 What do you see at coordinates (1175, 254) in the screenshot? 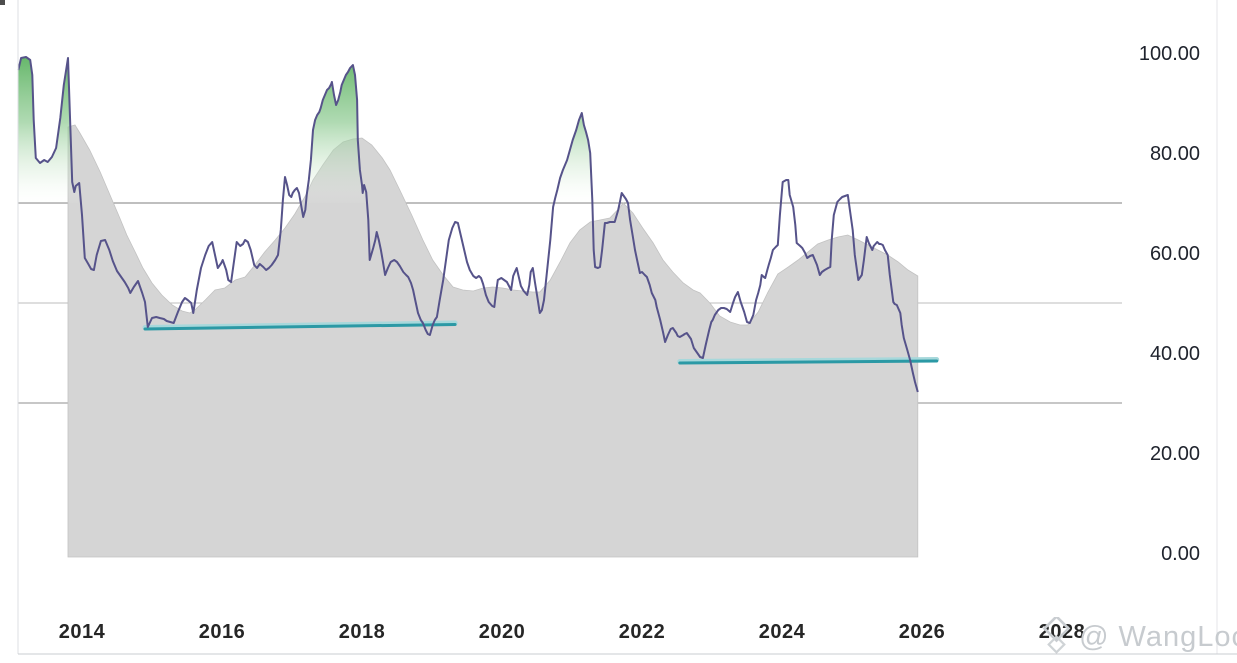
I see `y-axis-label-60.00: 60.00` at bounding box center [1175, 254].